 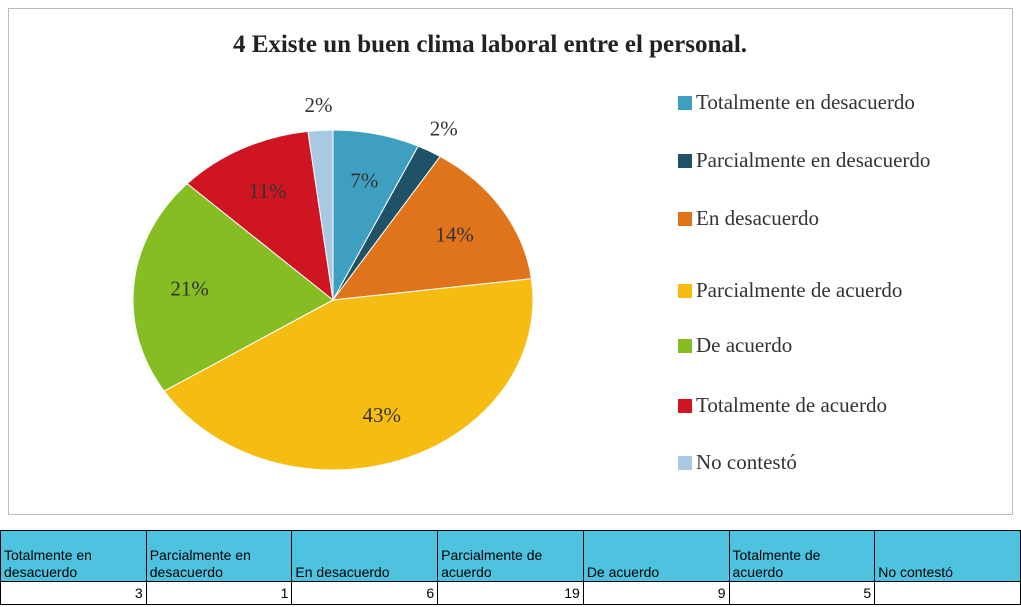 What do you see at coordinates (802, 556) in the screenshot?
I see `header-cell: Totalmente de acuerdo` at bounding box center [802, 556].